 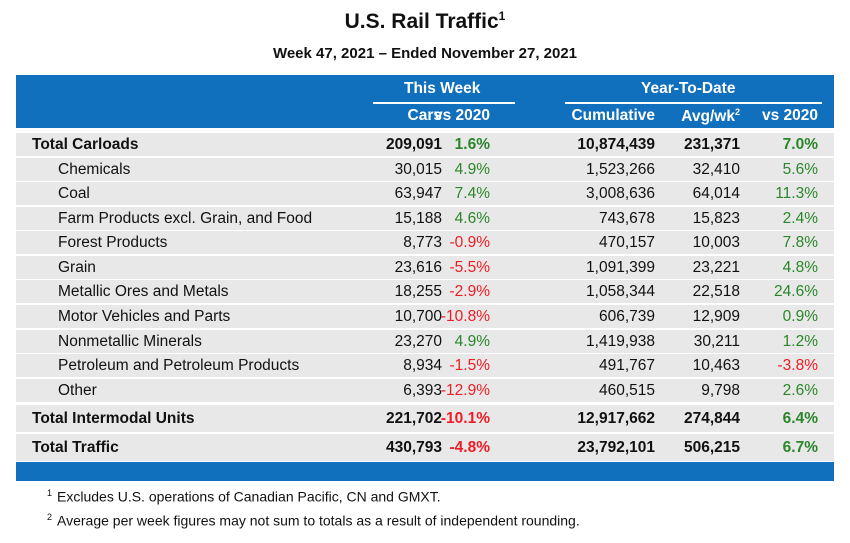 What do you see at coordinates (800, 144) in the screenshot?
I see `cell-ytd-vs2020: 7.0%` at bounding box center [800, 144].